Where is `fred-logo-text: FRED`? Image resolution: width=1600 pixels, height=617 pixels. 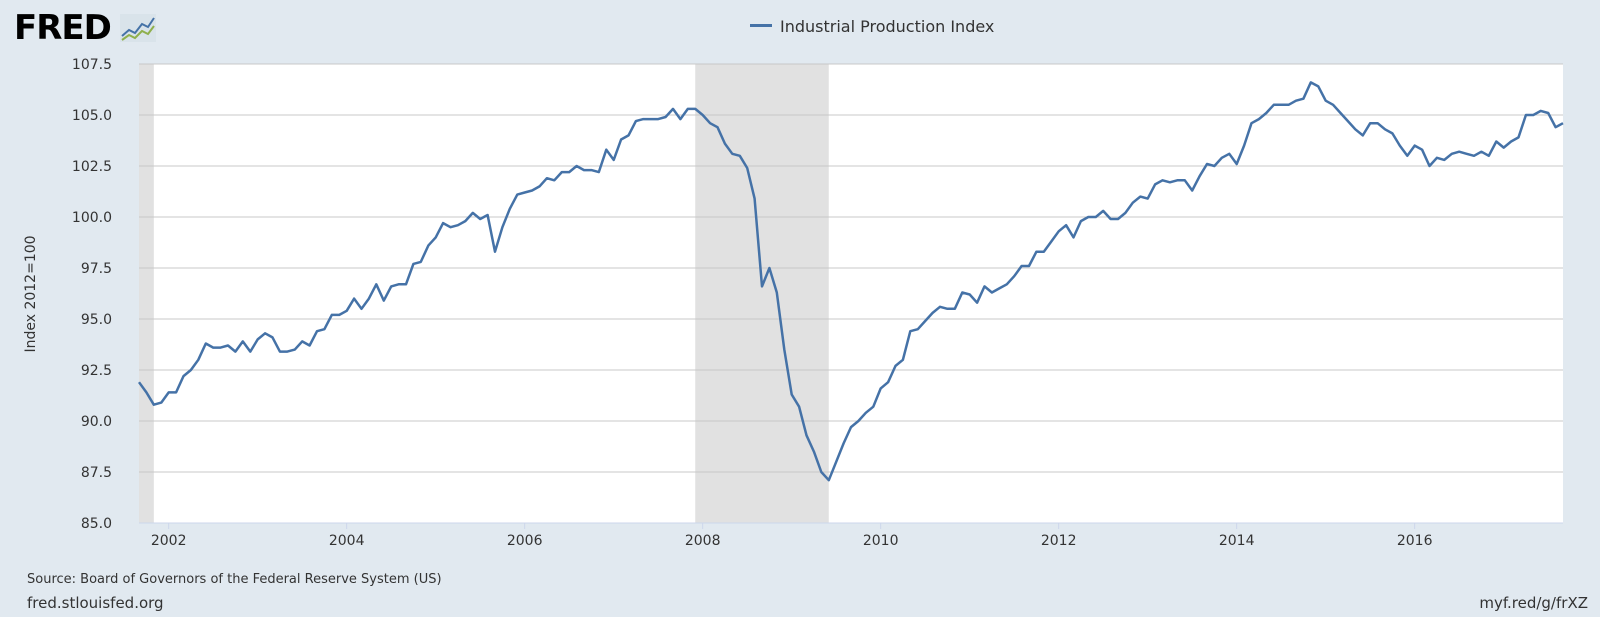 fred-logo-text: FRED is located at coordinates (63, 28).